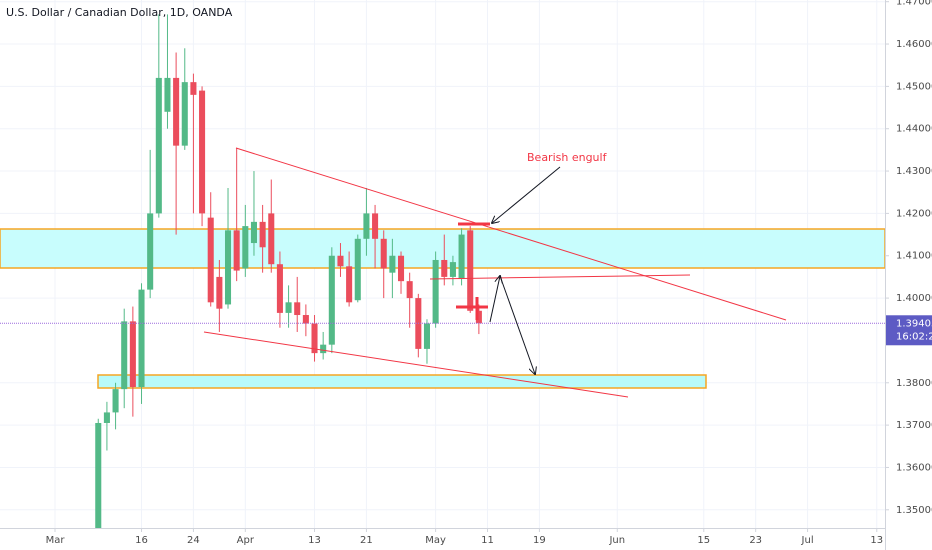  Describe the element at coordinates (914, 44) in the screenshot. I see `y-tick-label: 1.46000` at that location.